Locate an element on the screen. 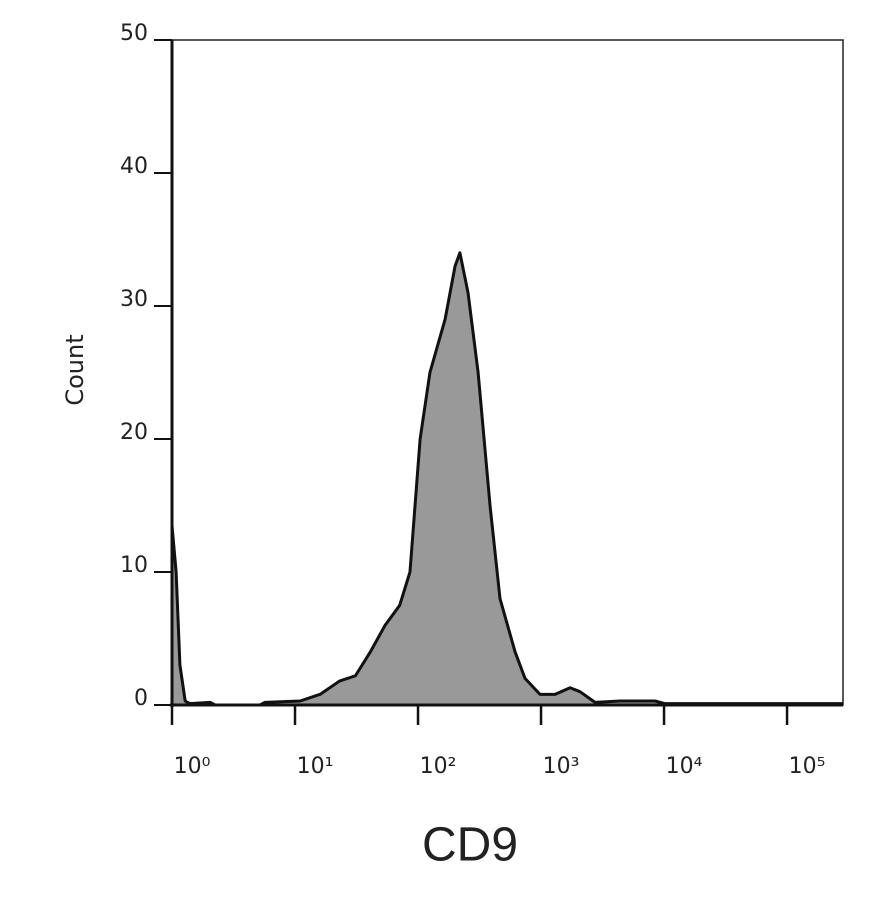 This screenshot has height=899, width=874. x-tick-label: 10⁰ is located at coordinates (192, 766).